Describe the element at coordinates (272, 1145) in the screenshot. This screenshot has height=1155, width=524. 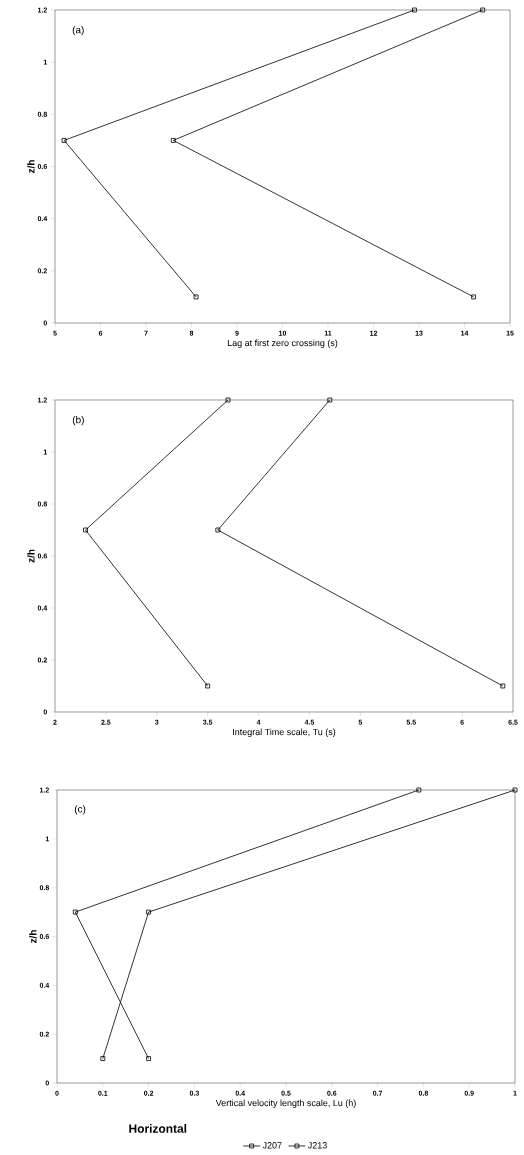
I see `legend-label: J207` at that location.